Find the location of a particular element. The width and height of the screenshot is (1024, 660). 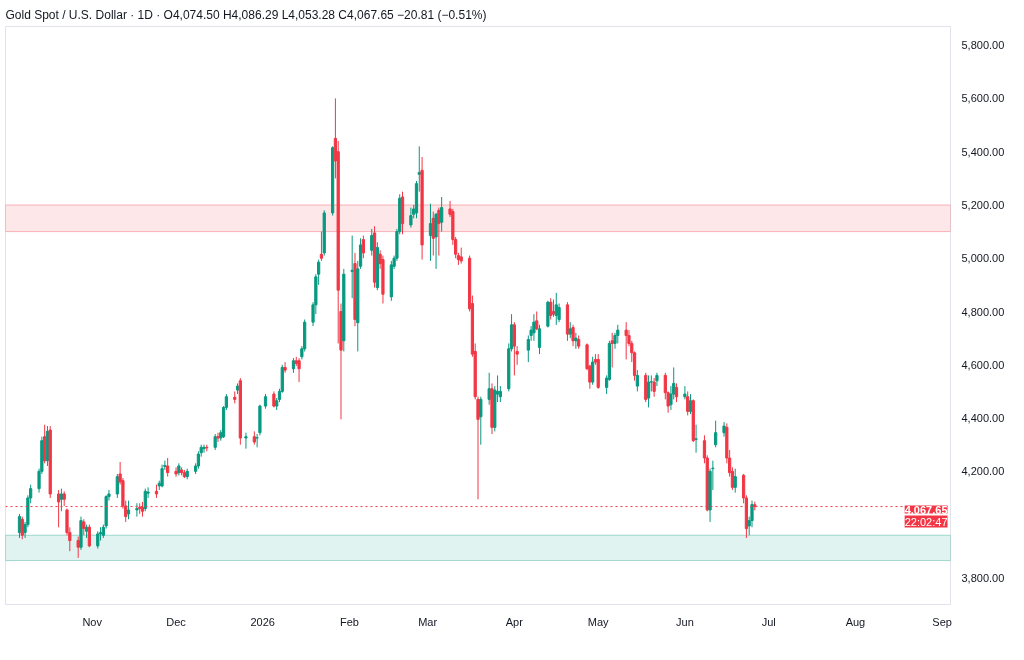

chart-title: Gold Spot / U.S. Dollar · 1D · O4,074.50 H4,086.29 L4,053.28 C4,067.65 −20.81 (−0.51%) is located at coordinates (246, 14).